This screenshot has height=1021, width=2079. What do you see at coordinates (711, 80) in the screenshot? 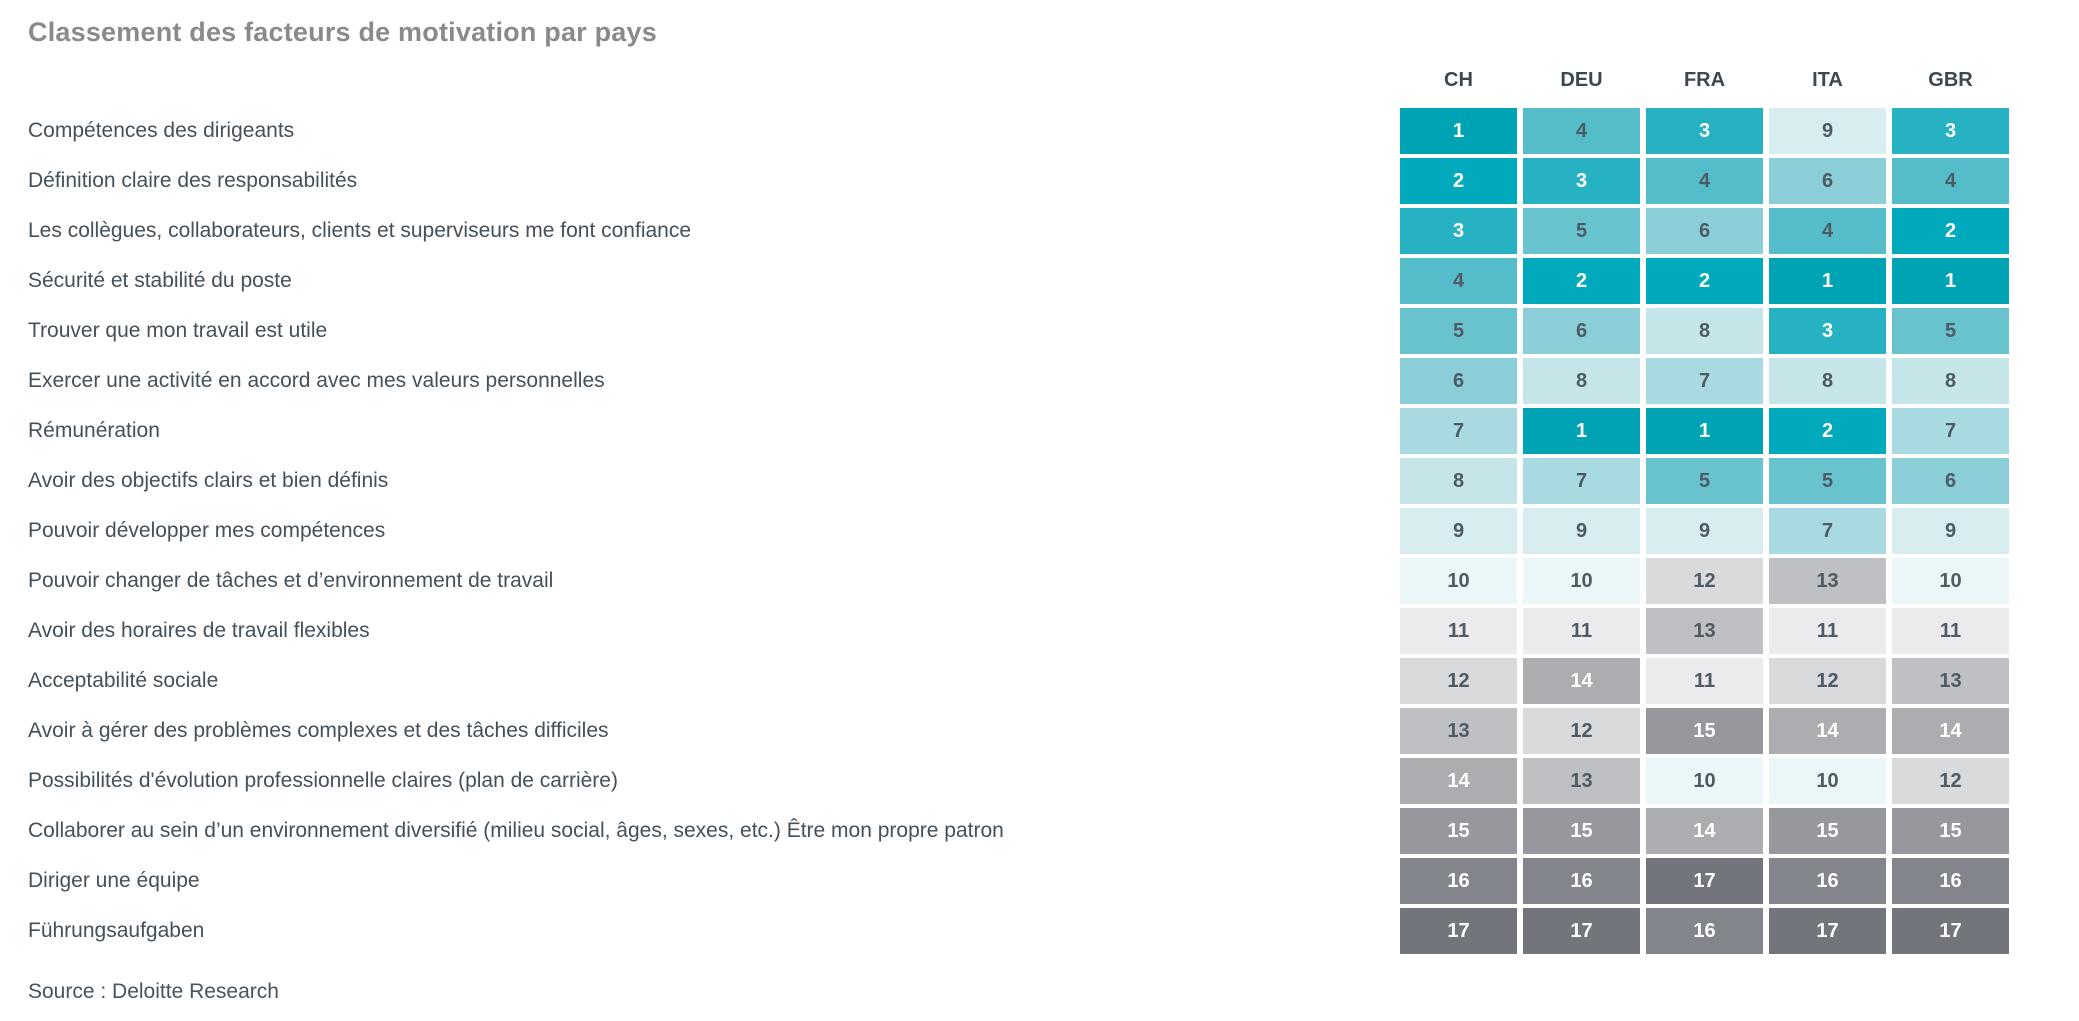
I see `corner-spacer` at bounding box center [711, 80].